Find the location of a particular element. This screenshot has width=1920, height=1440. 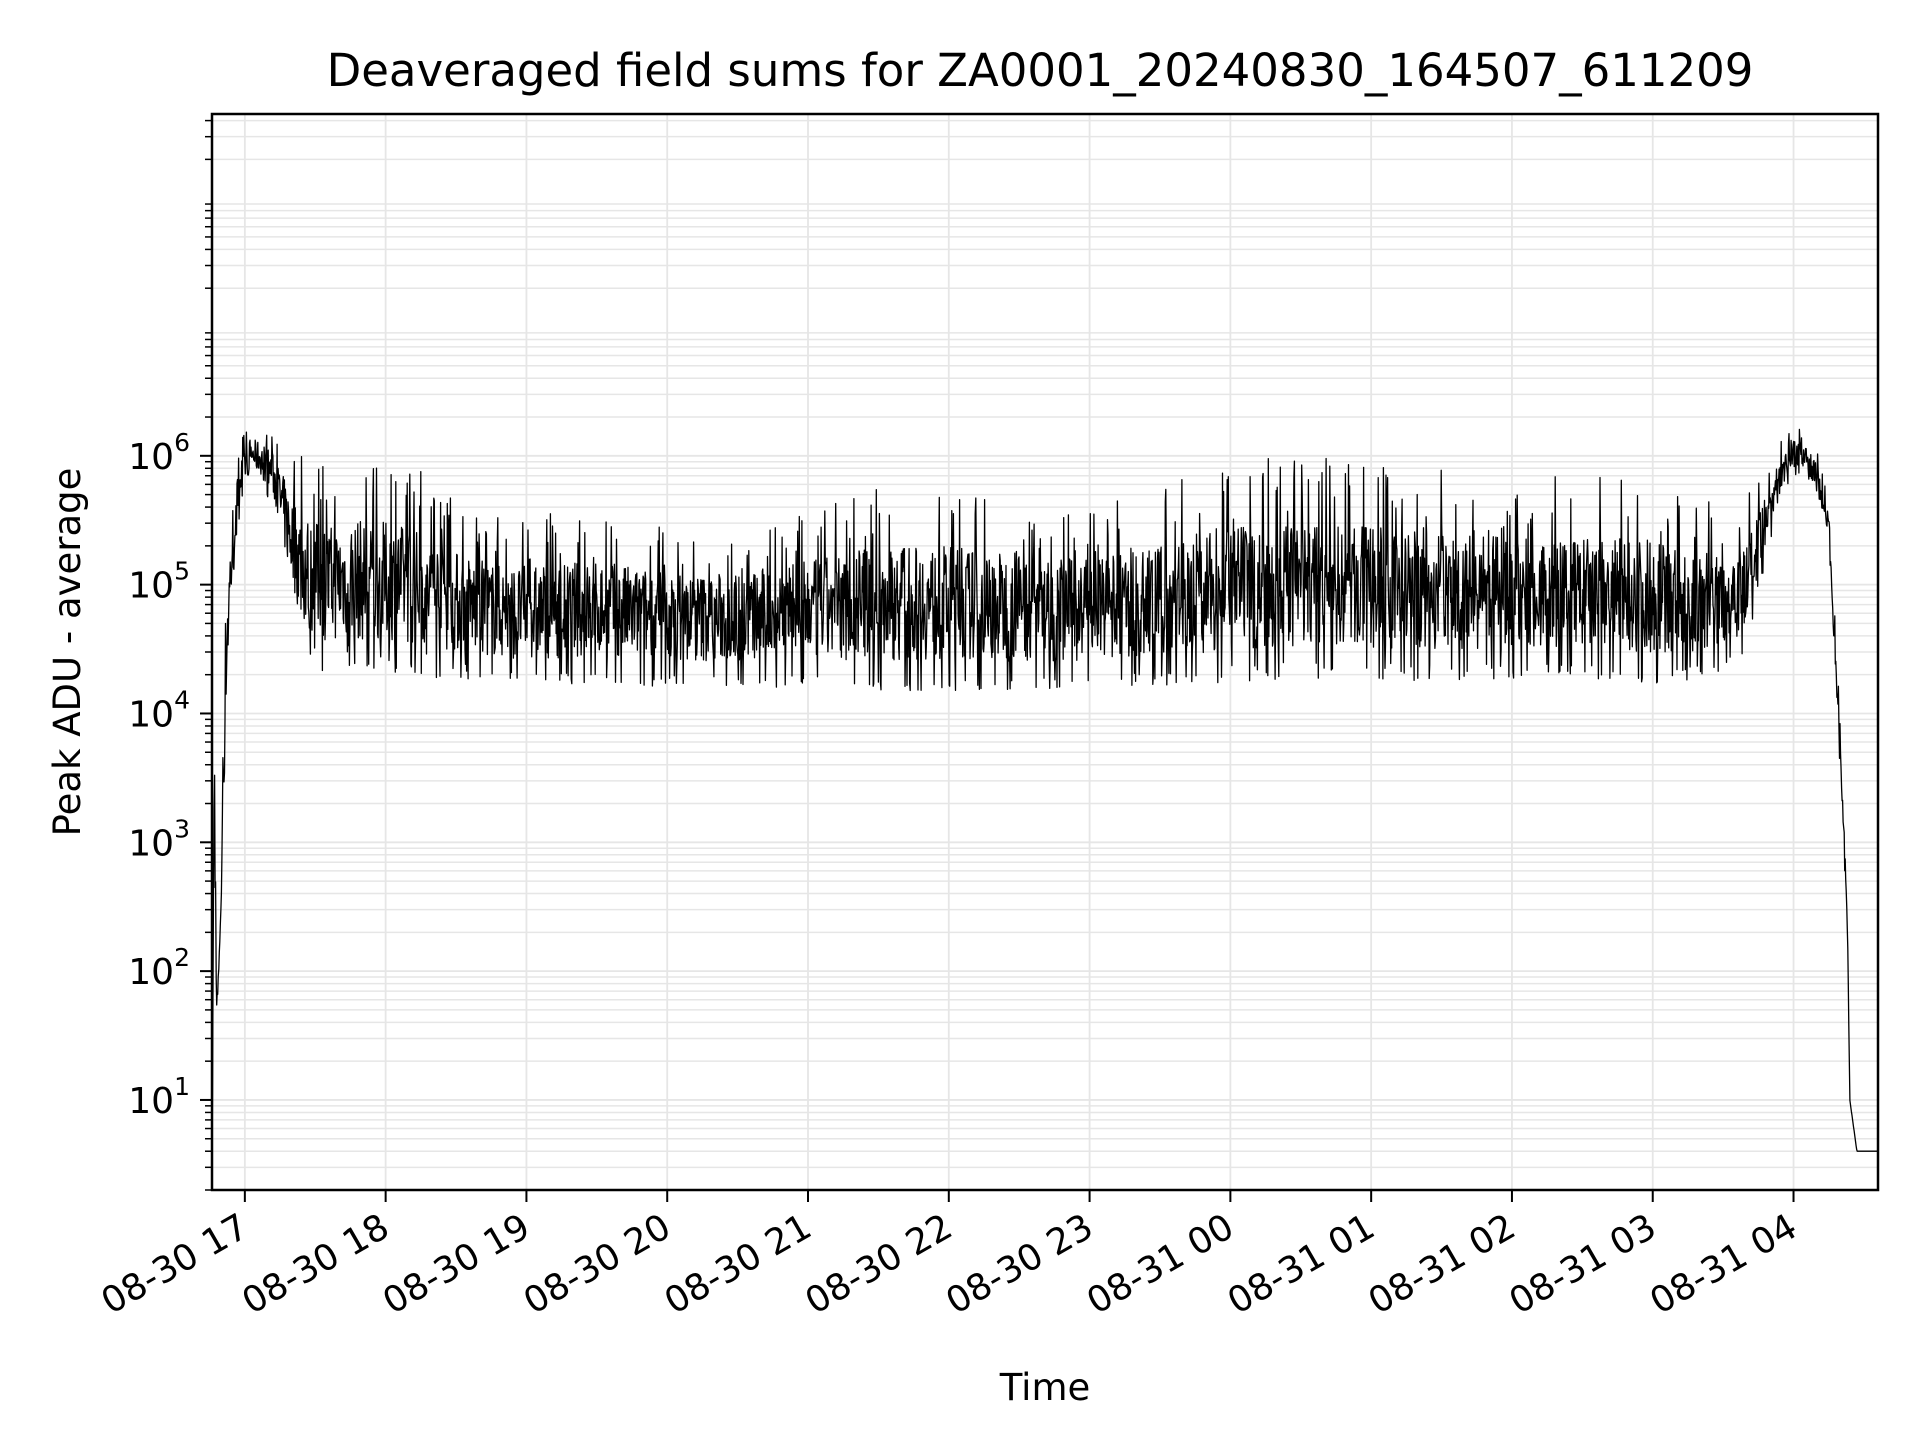

y-tick-label: 10² is located at coordinates (159, 968).